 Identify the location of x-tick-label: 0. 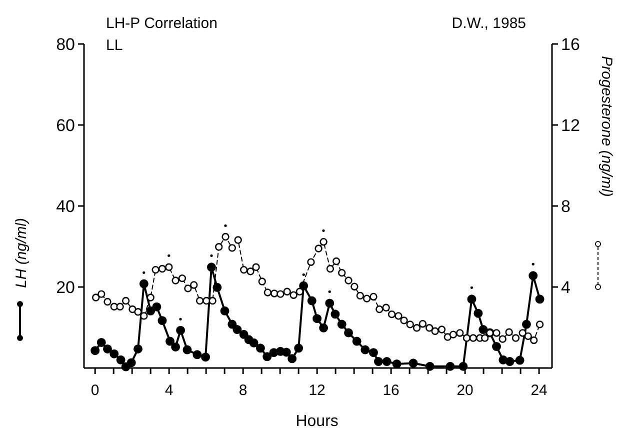
(95, 390).